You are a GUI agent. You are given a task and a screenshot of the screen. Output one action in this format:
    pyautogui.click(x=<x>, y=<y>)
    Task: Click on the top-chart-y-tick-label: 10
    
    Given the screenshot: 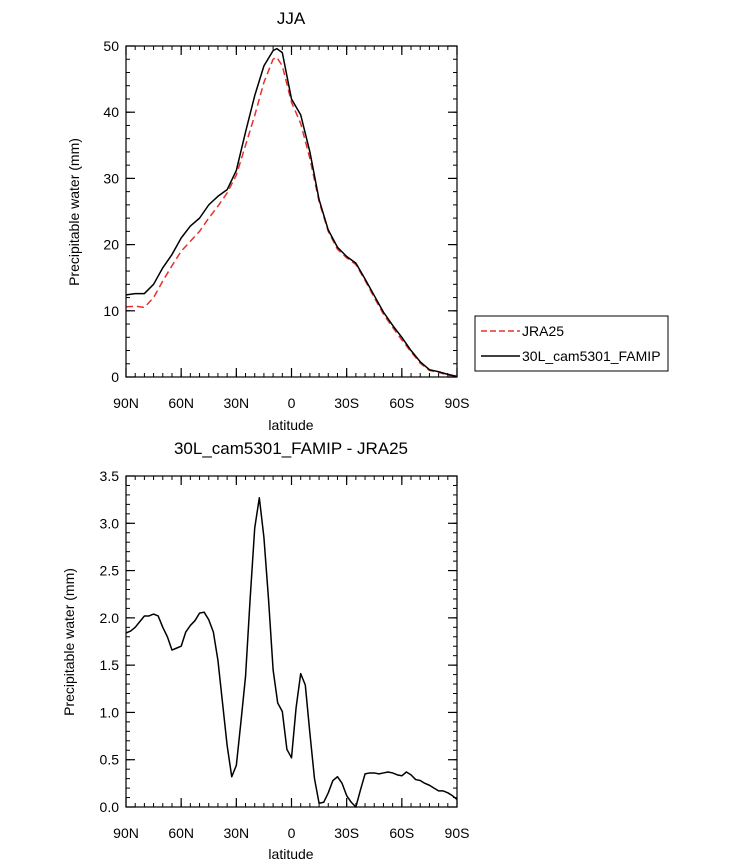 What is the action you would take?
    pyautogui.click(x=111, y=311)
    